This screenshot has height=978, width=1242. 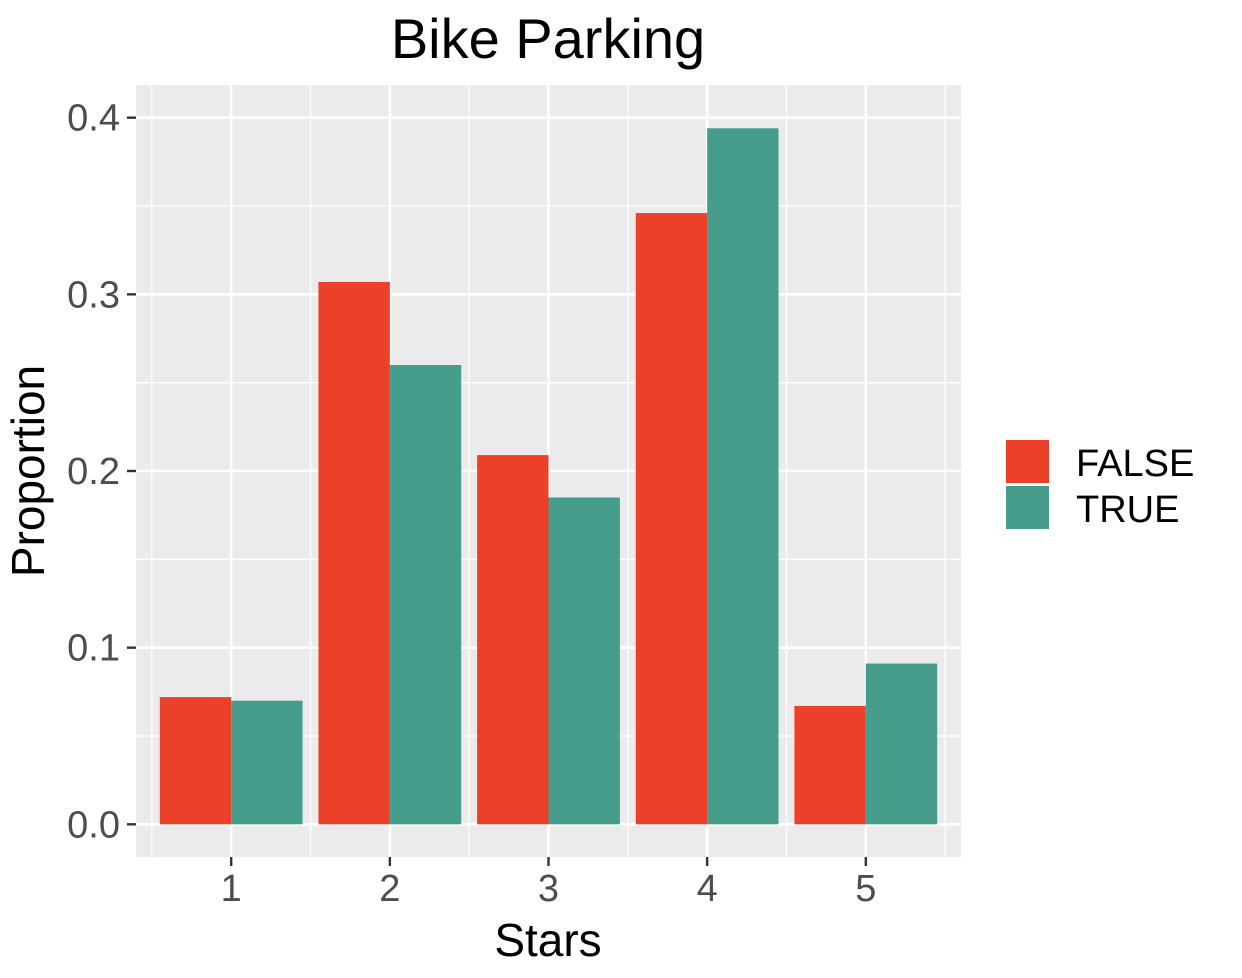 I want to click on legend-label-false: FALSE, so click(x=1135, y=464).